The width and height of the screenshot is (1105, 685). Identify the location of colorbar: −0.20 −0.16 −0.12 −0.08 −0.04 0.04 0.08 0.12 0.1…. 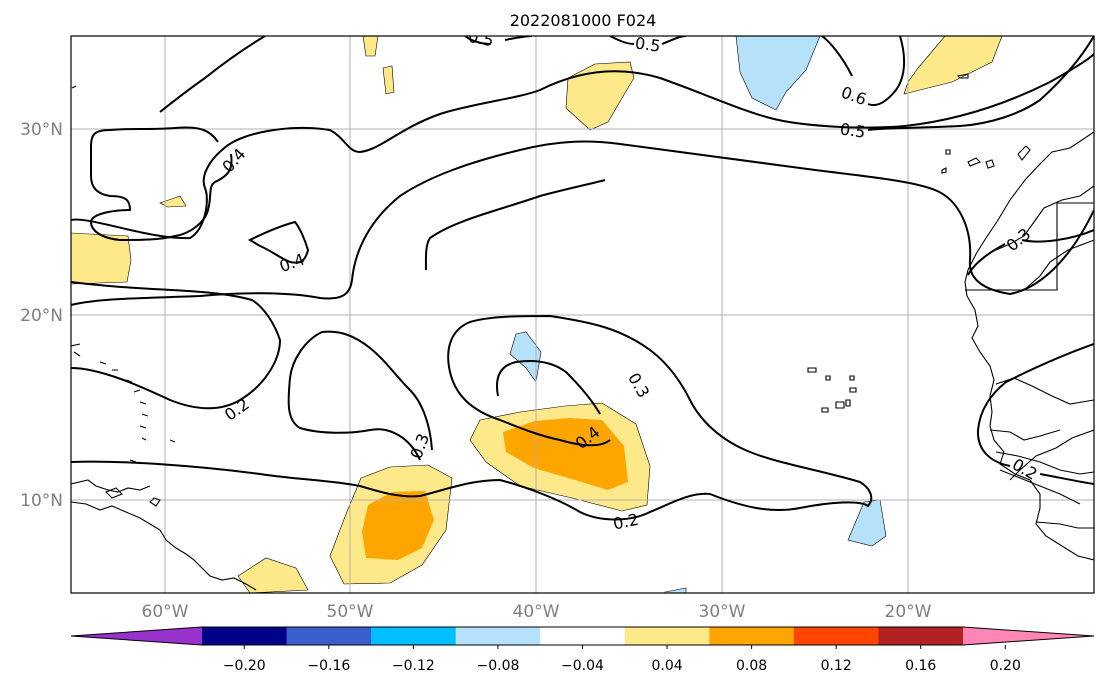
(582, 650).